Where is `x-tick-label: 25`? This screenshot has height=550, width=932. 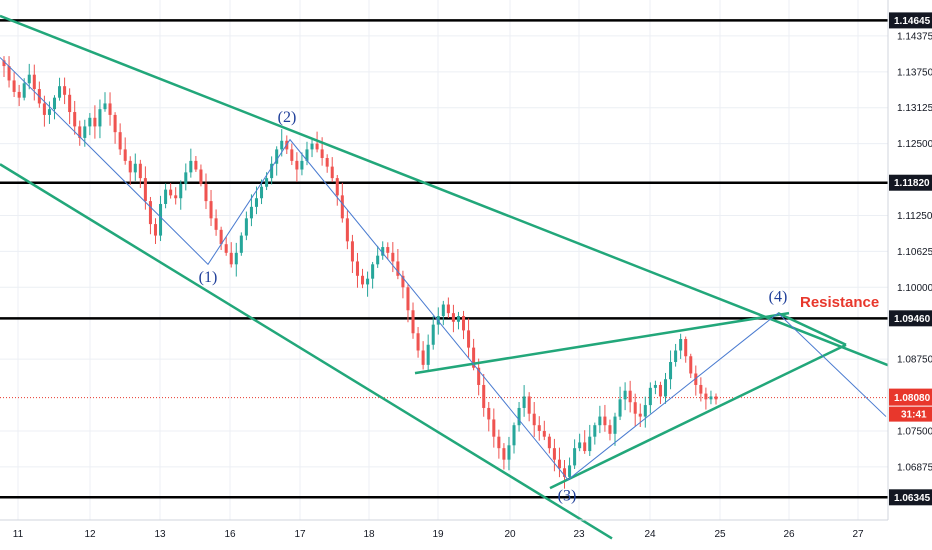
x-tick-label: 25 is located at coordinates (720, 534).